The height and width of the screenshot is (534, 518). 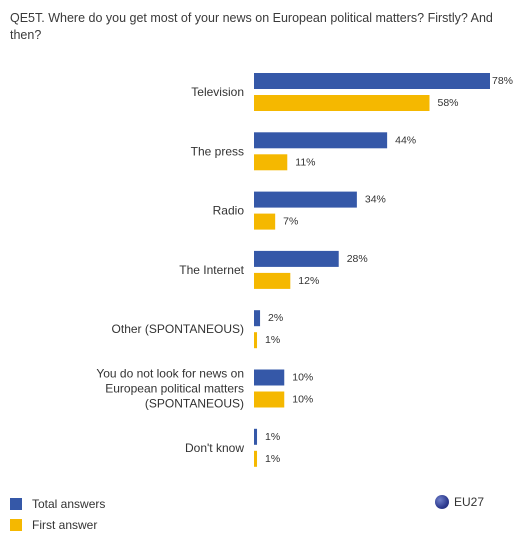 What do you see at coordinates (211, 270) in the screenshot?
I see `category-label: The Internet` at bounding box center [211, 270].